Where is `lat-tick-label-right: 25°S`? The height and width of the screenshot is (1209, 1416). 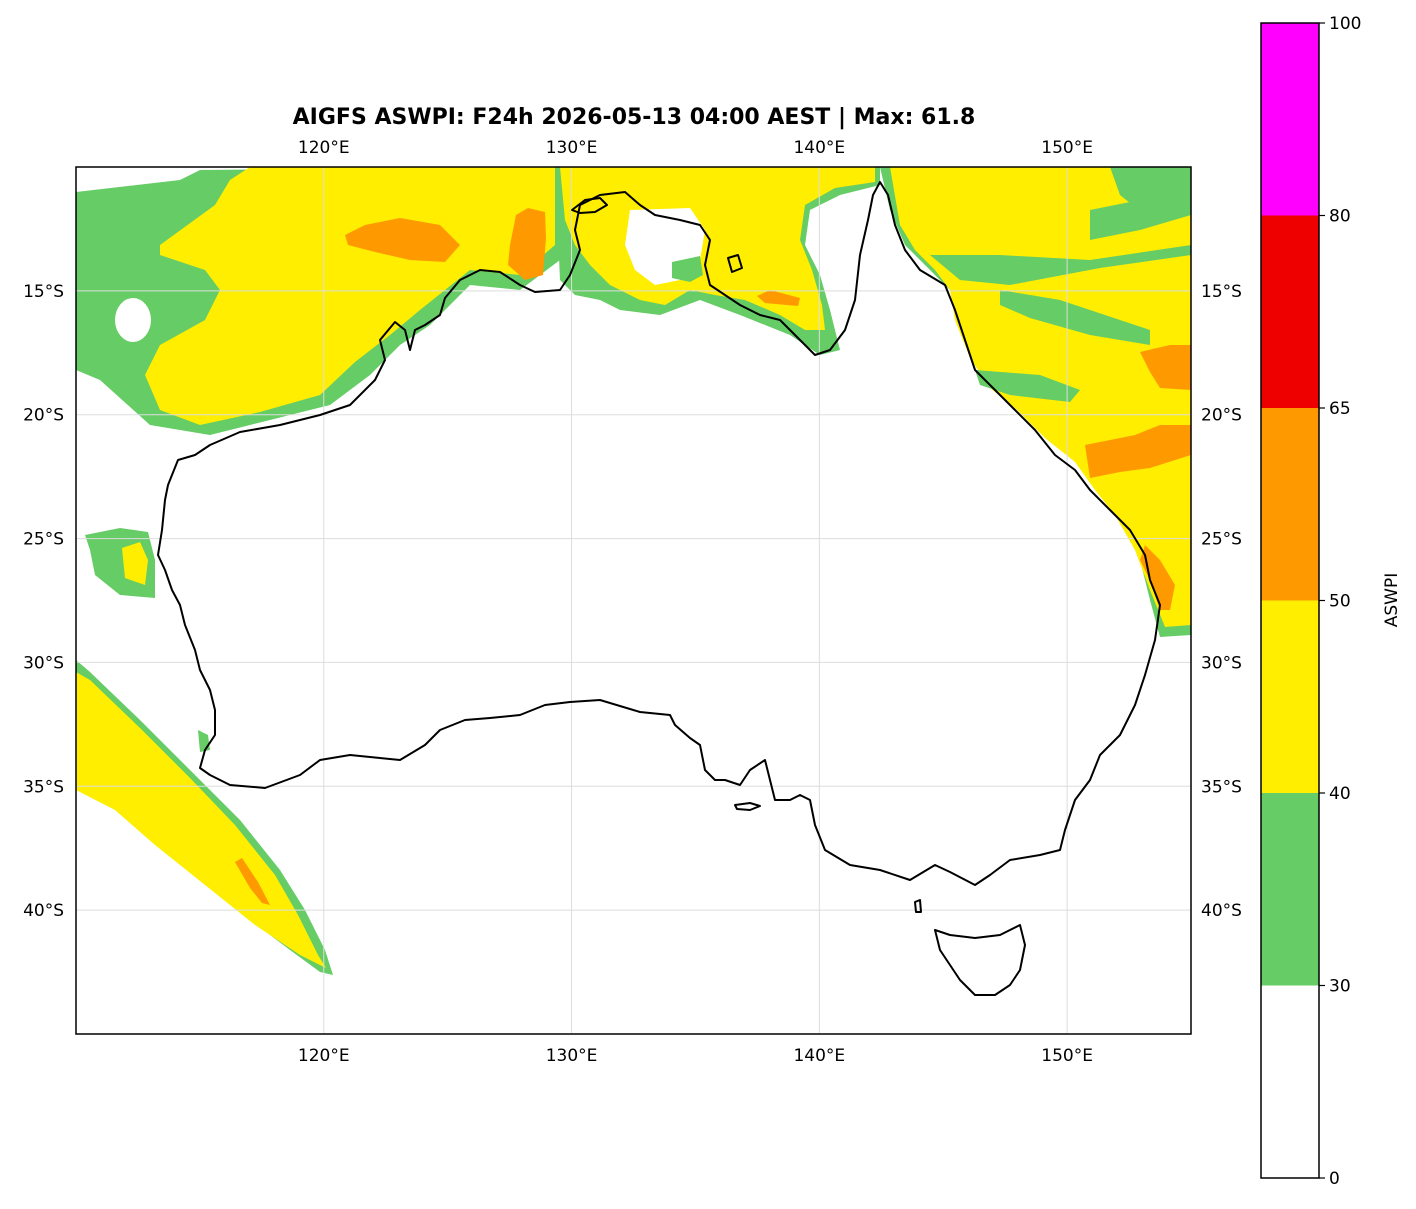
lat-tick-label-right: 25°S is located at coordinates (1221, 540).